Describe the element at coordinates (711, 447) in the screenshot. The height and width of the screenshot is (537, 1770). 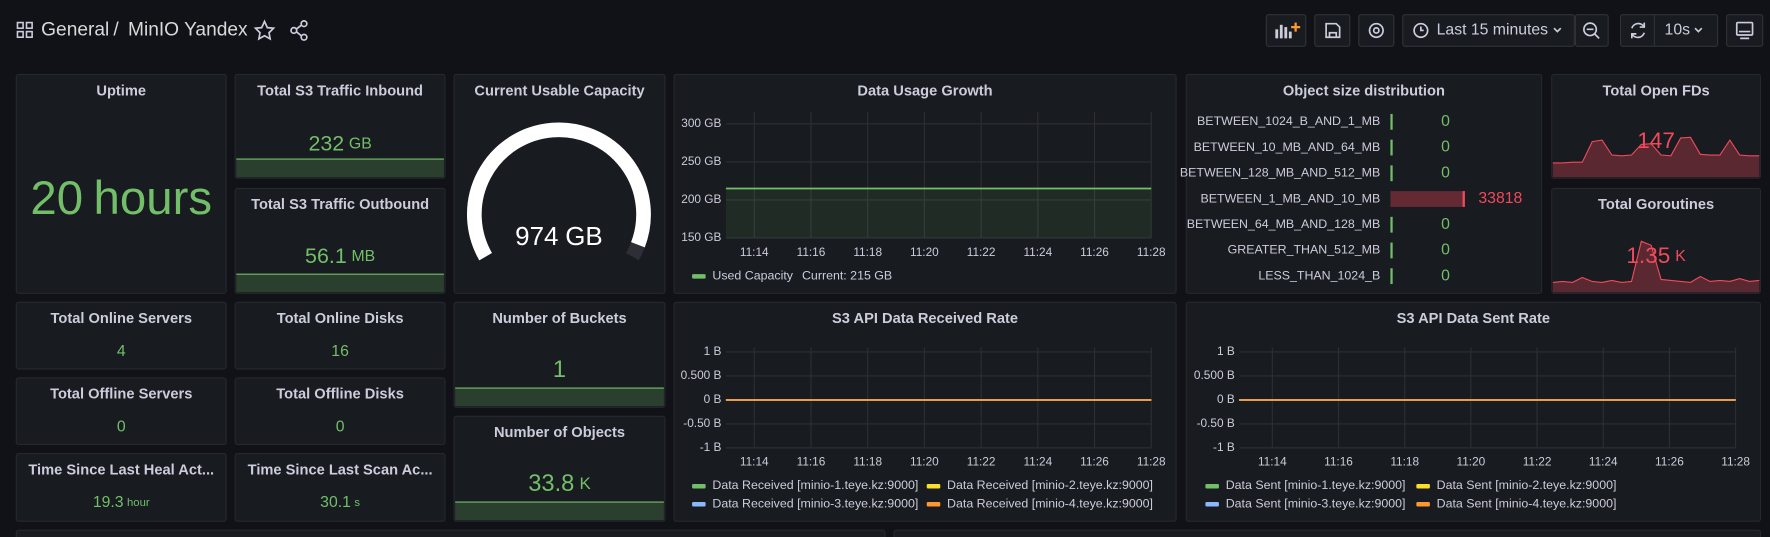
I see `y-tick-label: -1 B` at that location.